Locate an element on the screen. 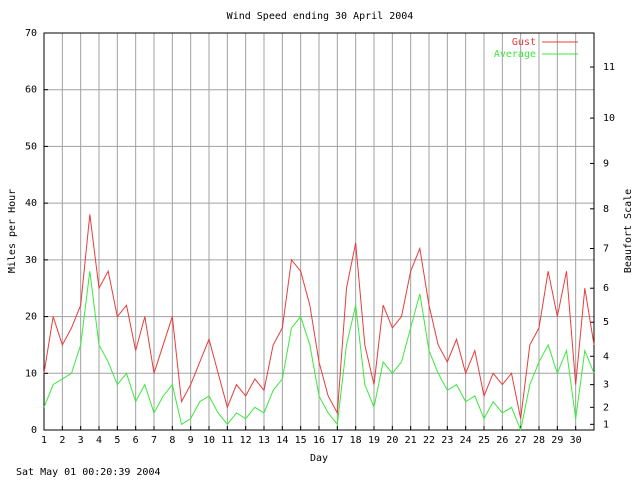 The height and width of the screenshot is (480, 640). x-axis-label: Day is located at coordinates (319, 458).